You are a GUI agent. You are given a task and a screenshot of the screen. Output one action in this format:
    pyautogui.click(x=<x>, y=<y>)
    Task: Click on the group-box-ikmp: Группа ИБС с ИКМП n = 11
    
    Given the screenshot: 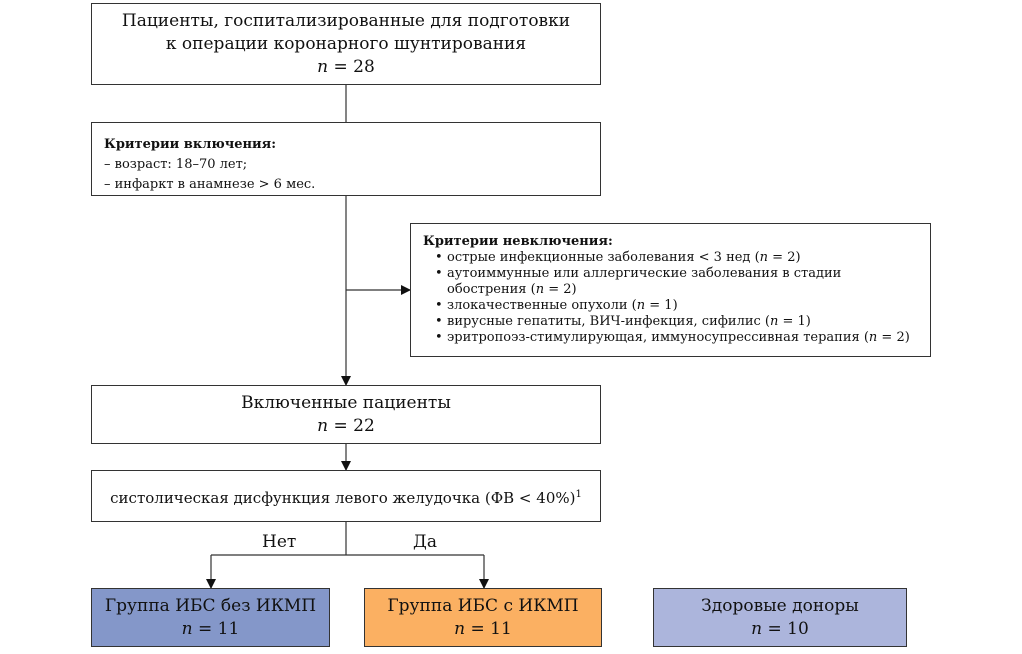 What is the action you would take?
    pyautogui.click(x=483, y=617)
    